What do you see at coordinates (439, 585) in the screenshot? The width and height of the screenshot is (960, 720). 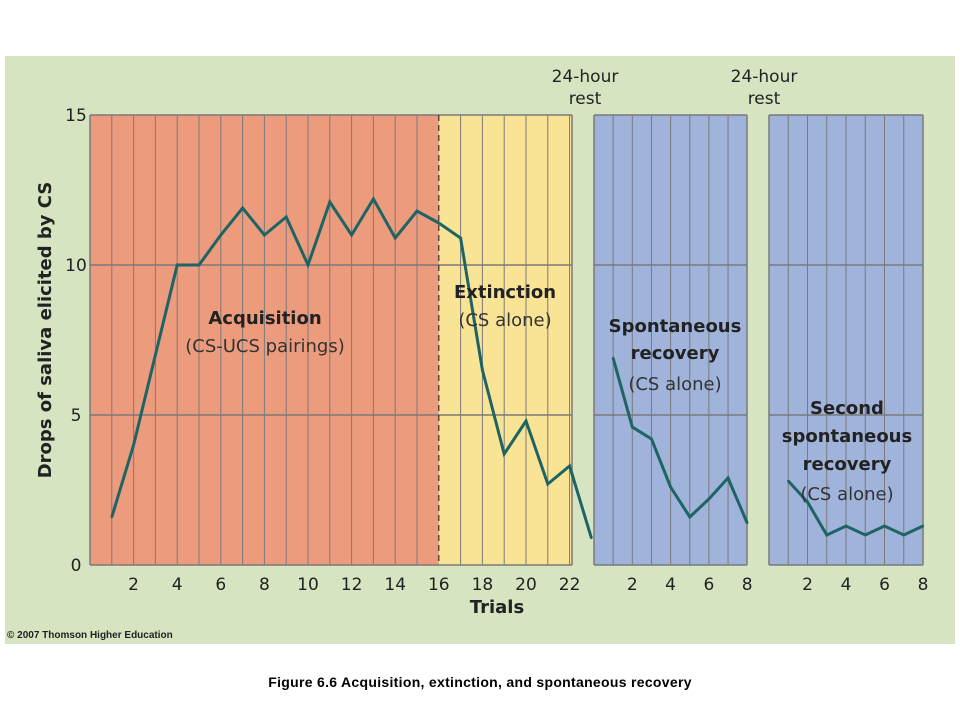 I see `x-tick-label: 16` at bounding box center [439, 585].